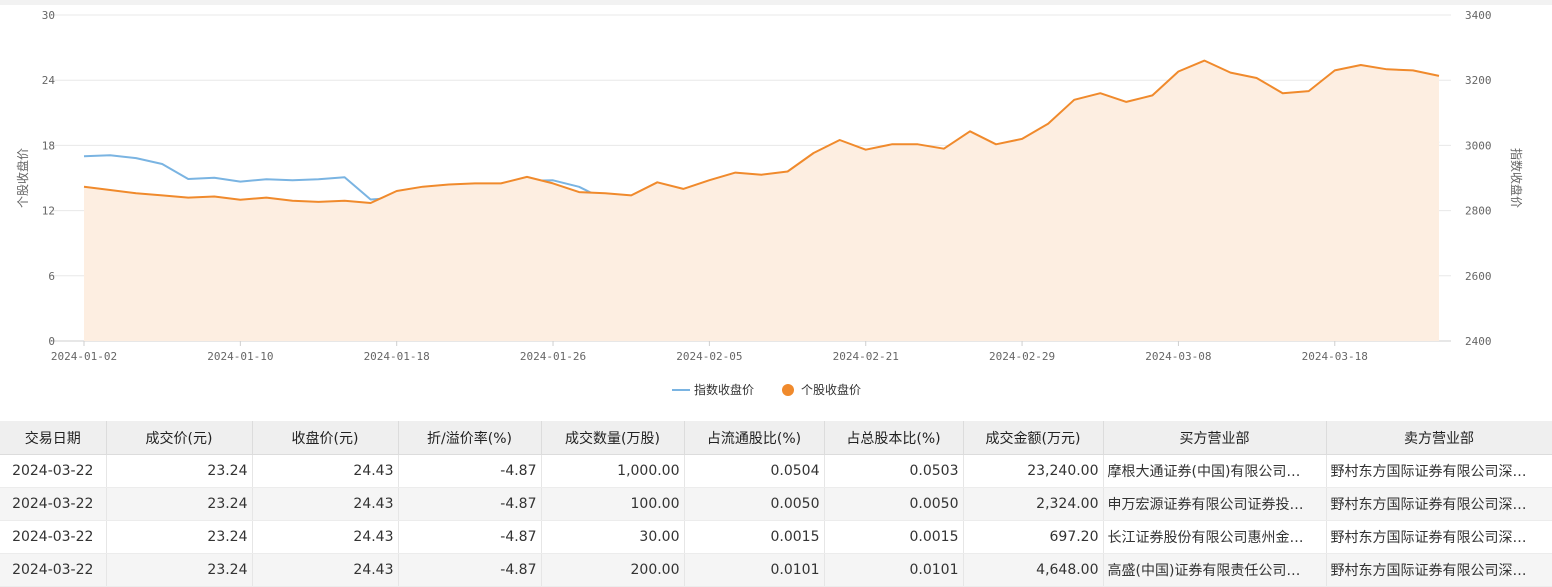 This screenshot has height=587, width=1552. Describe the element at coordinates (51, 341) in the screenshot. I see `y-left-tick-label: 0` at that location.